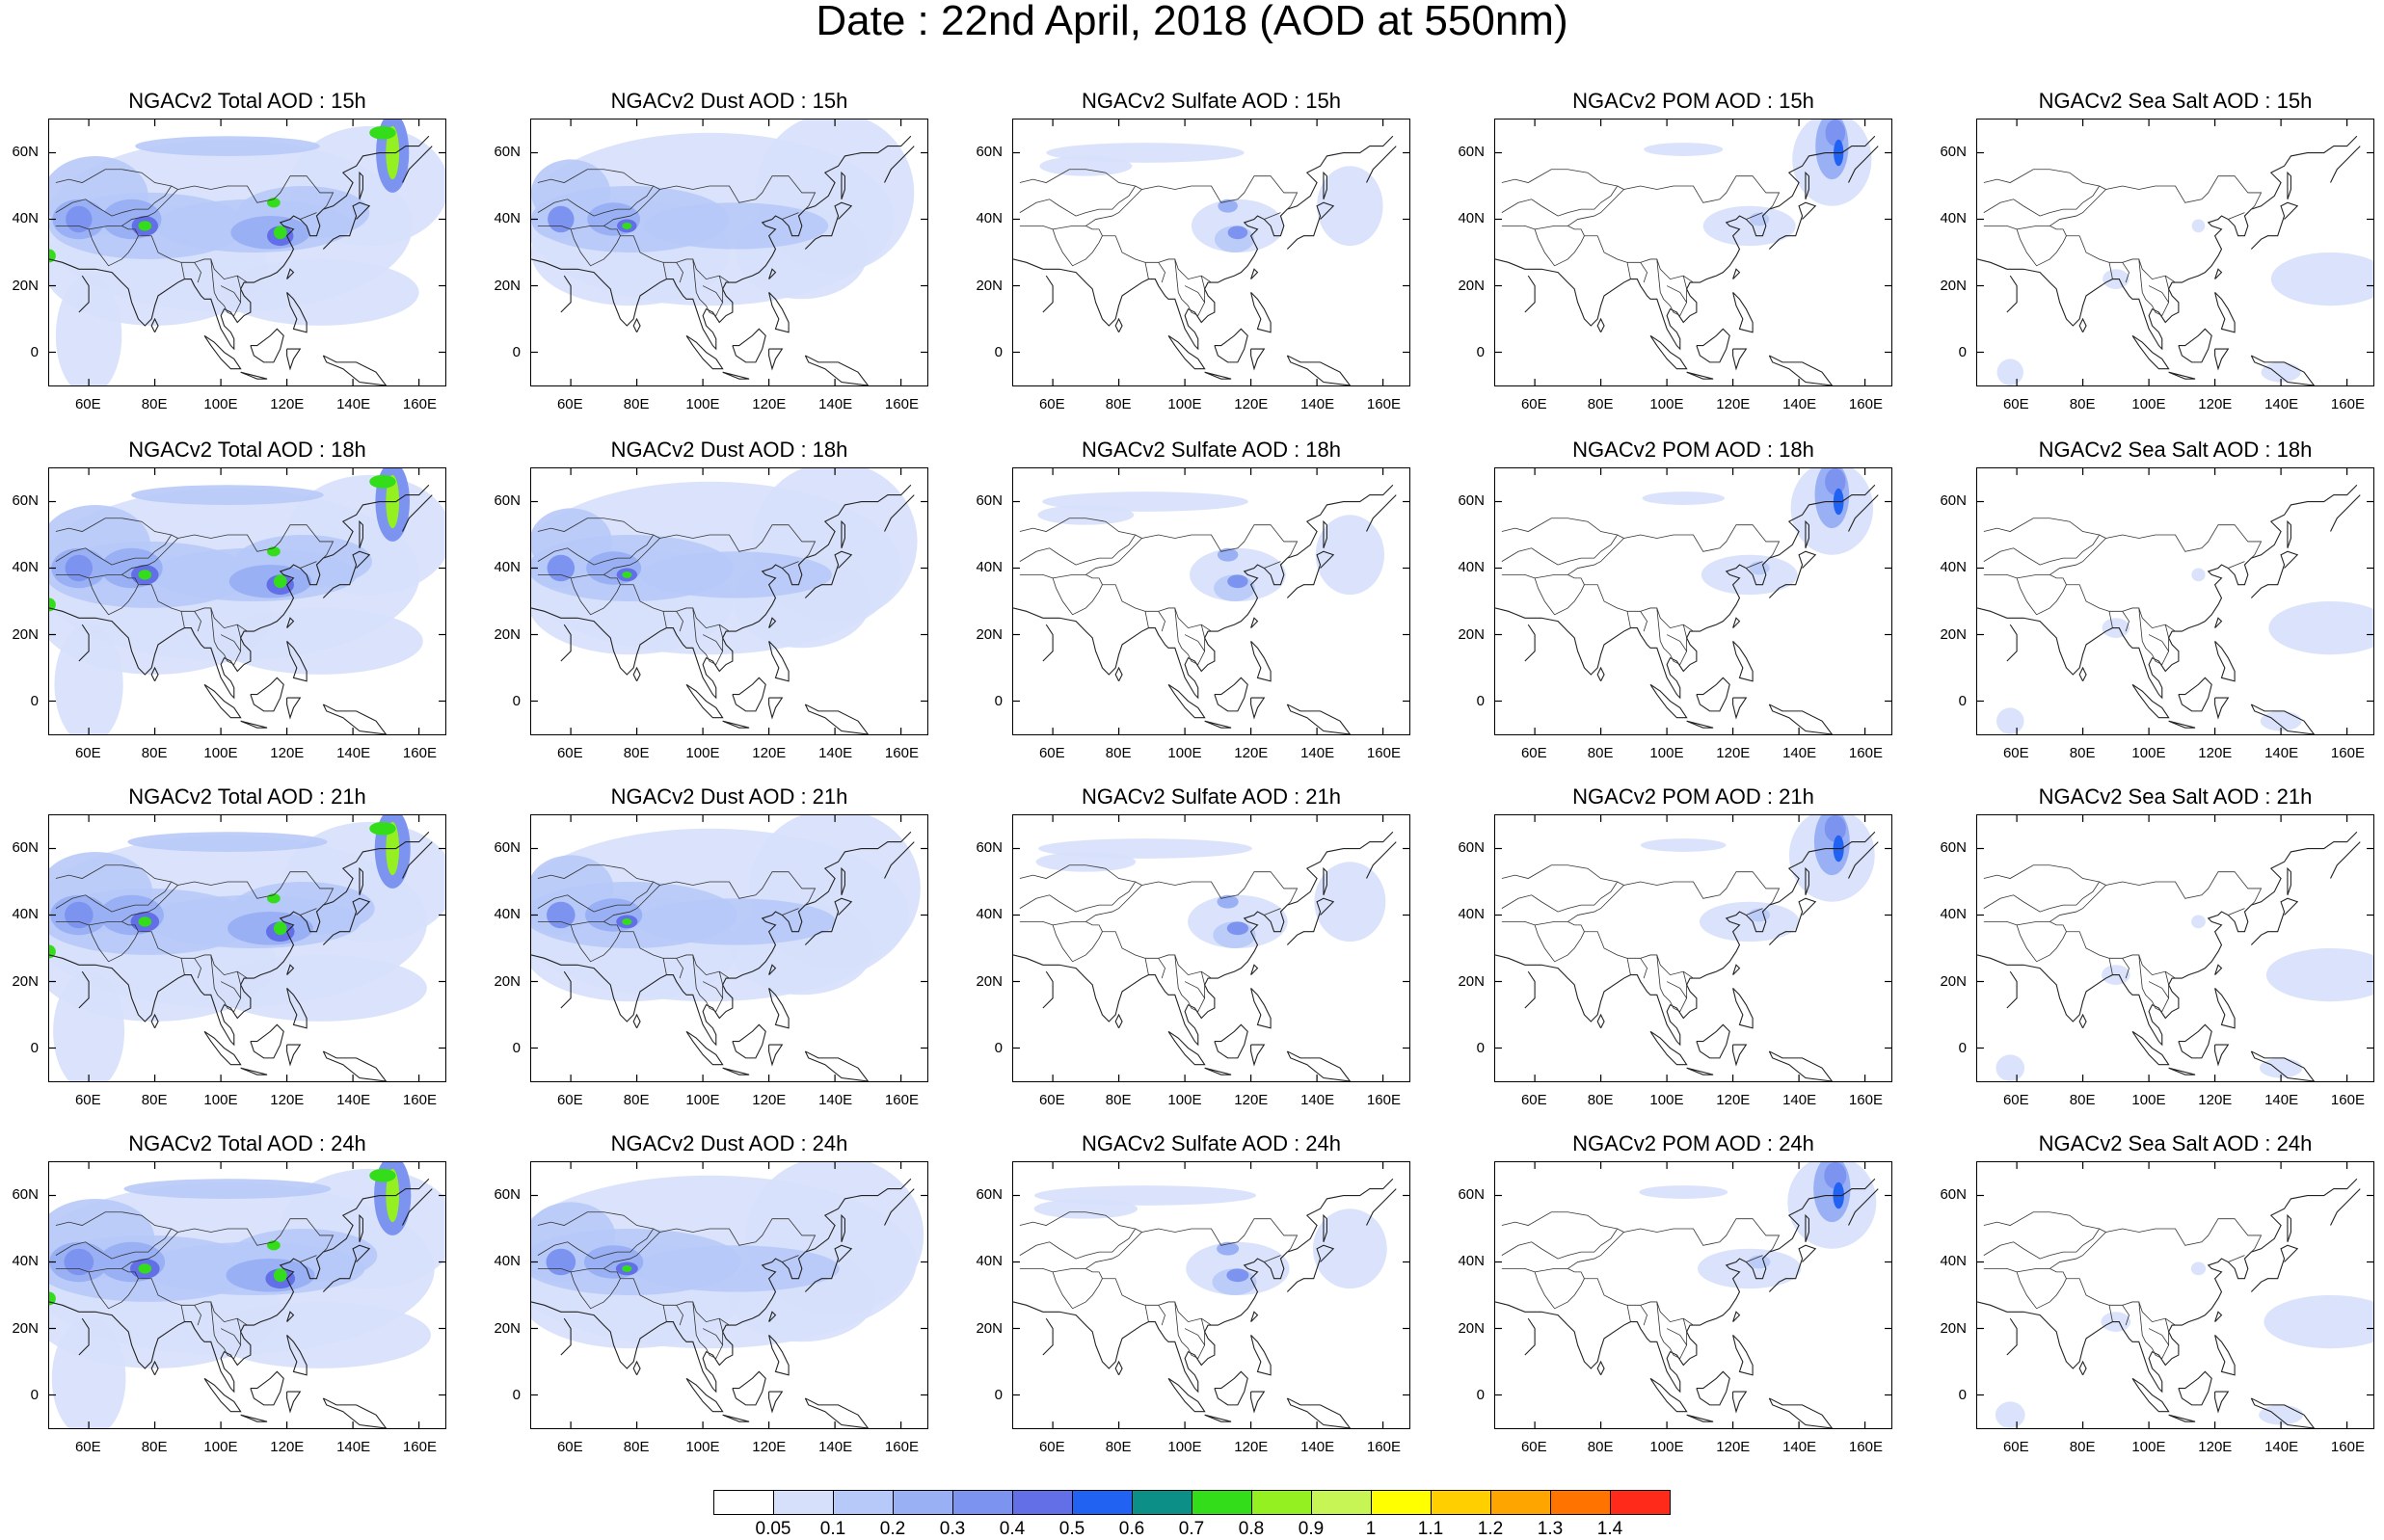  I want to click on lat-label: 20N, so click(1953, 634).